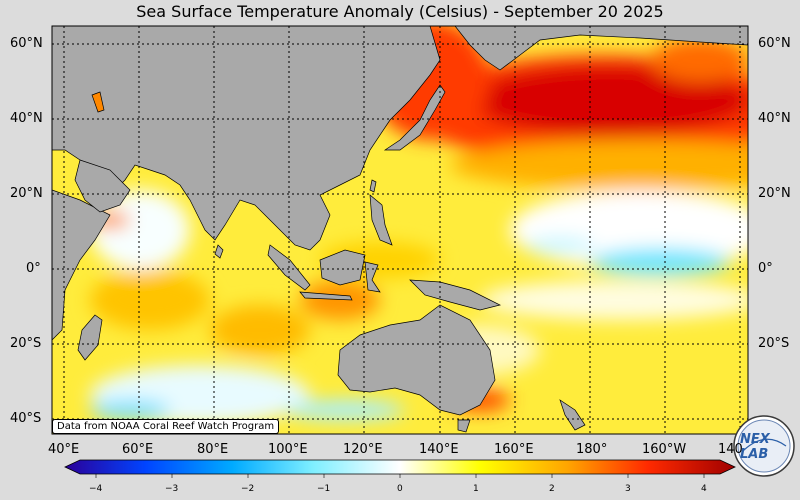 The image size is (800, 500). Describe the element at coordinates (774, 43) in the screenshot. I see `lat-label-right-60n: 60°N` at that location.